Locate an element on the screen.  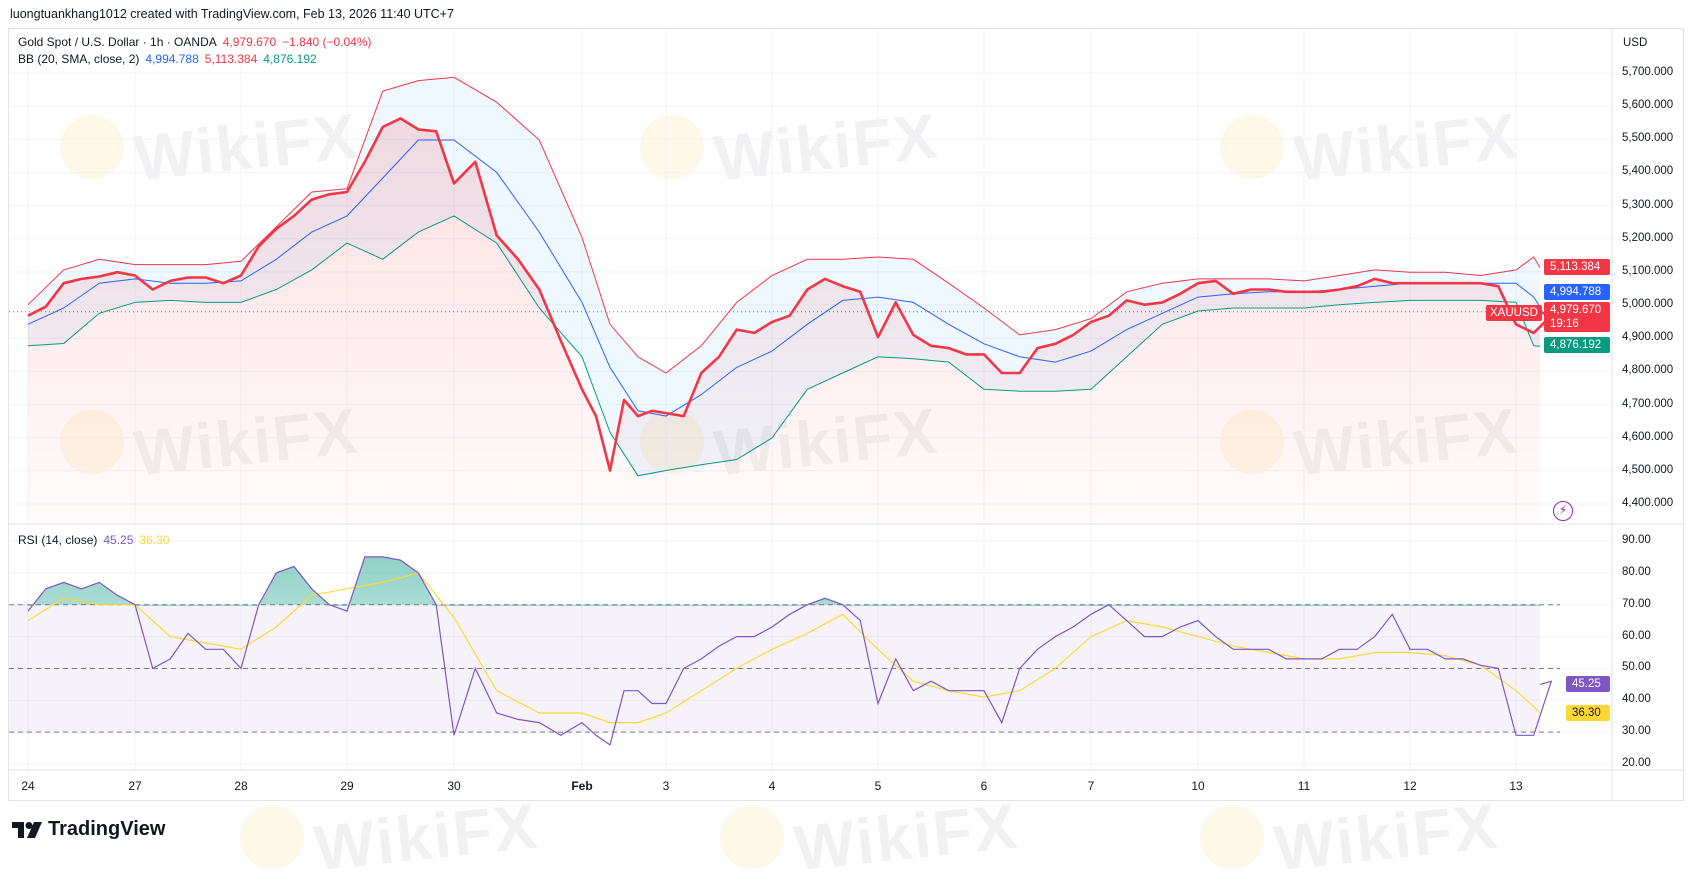
time-axis-label: 10 is located at coordinates (1197, 786).